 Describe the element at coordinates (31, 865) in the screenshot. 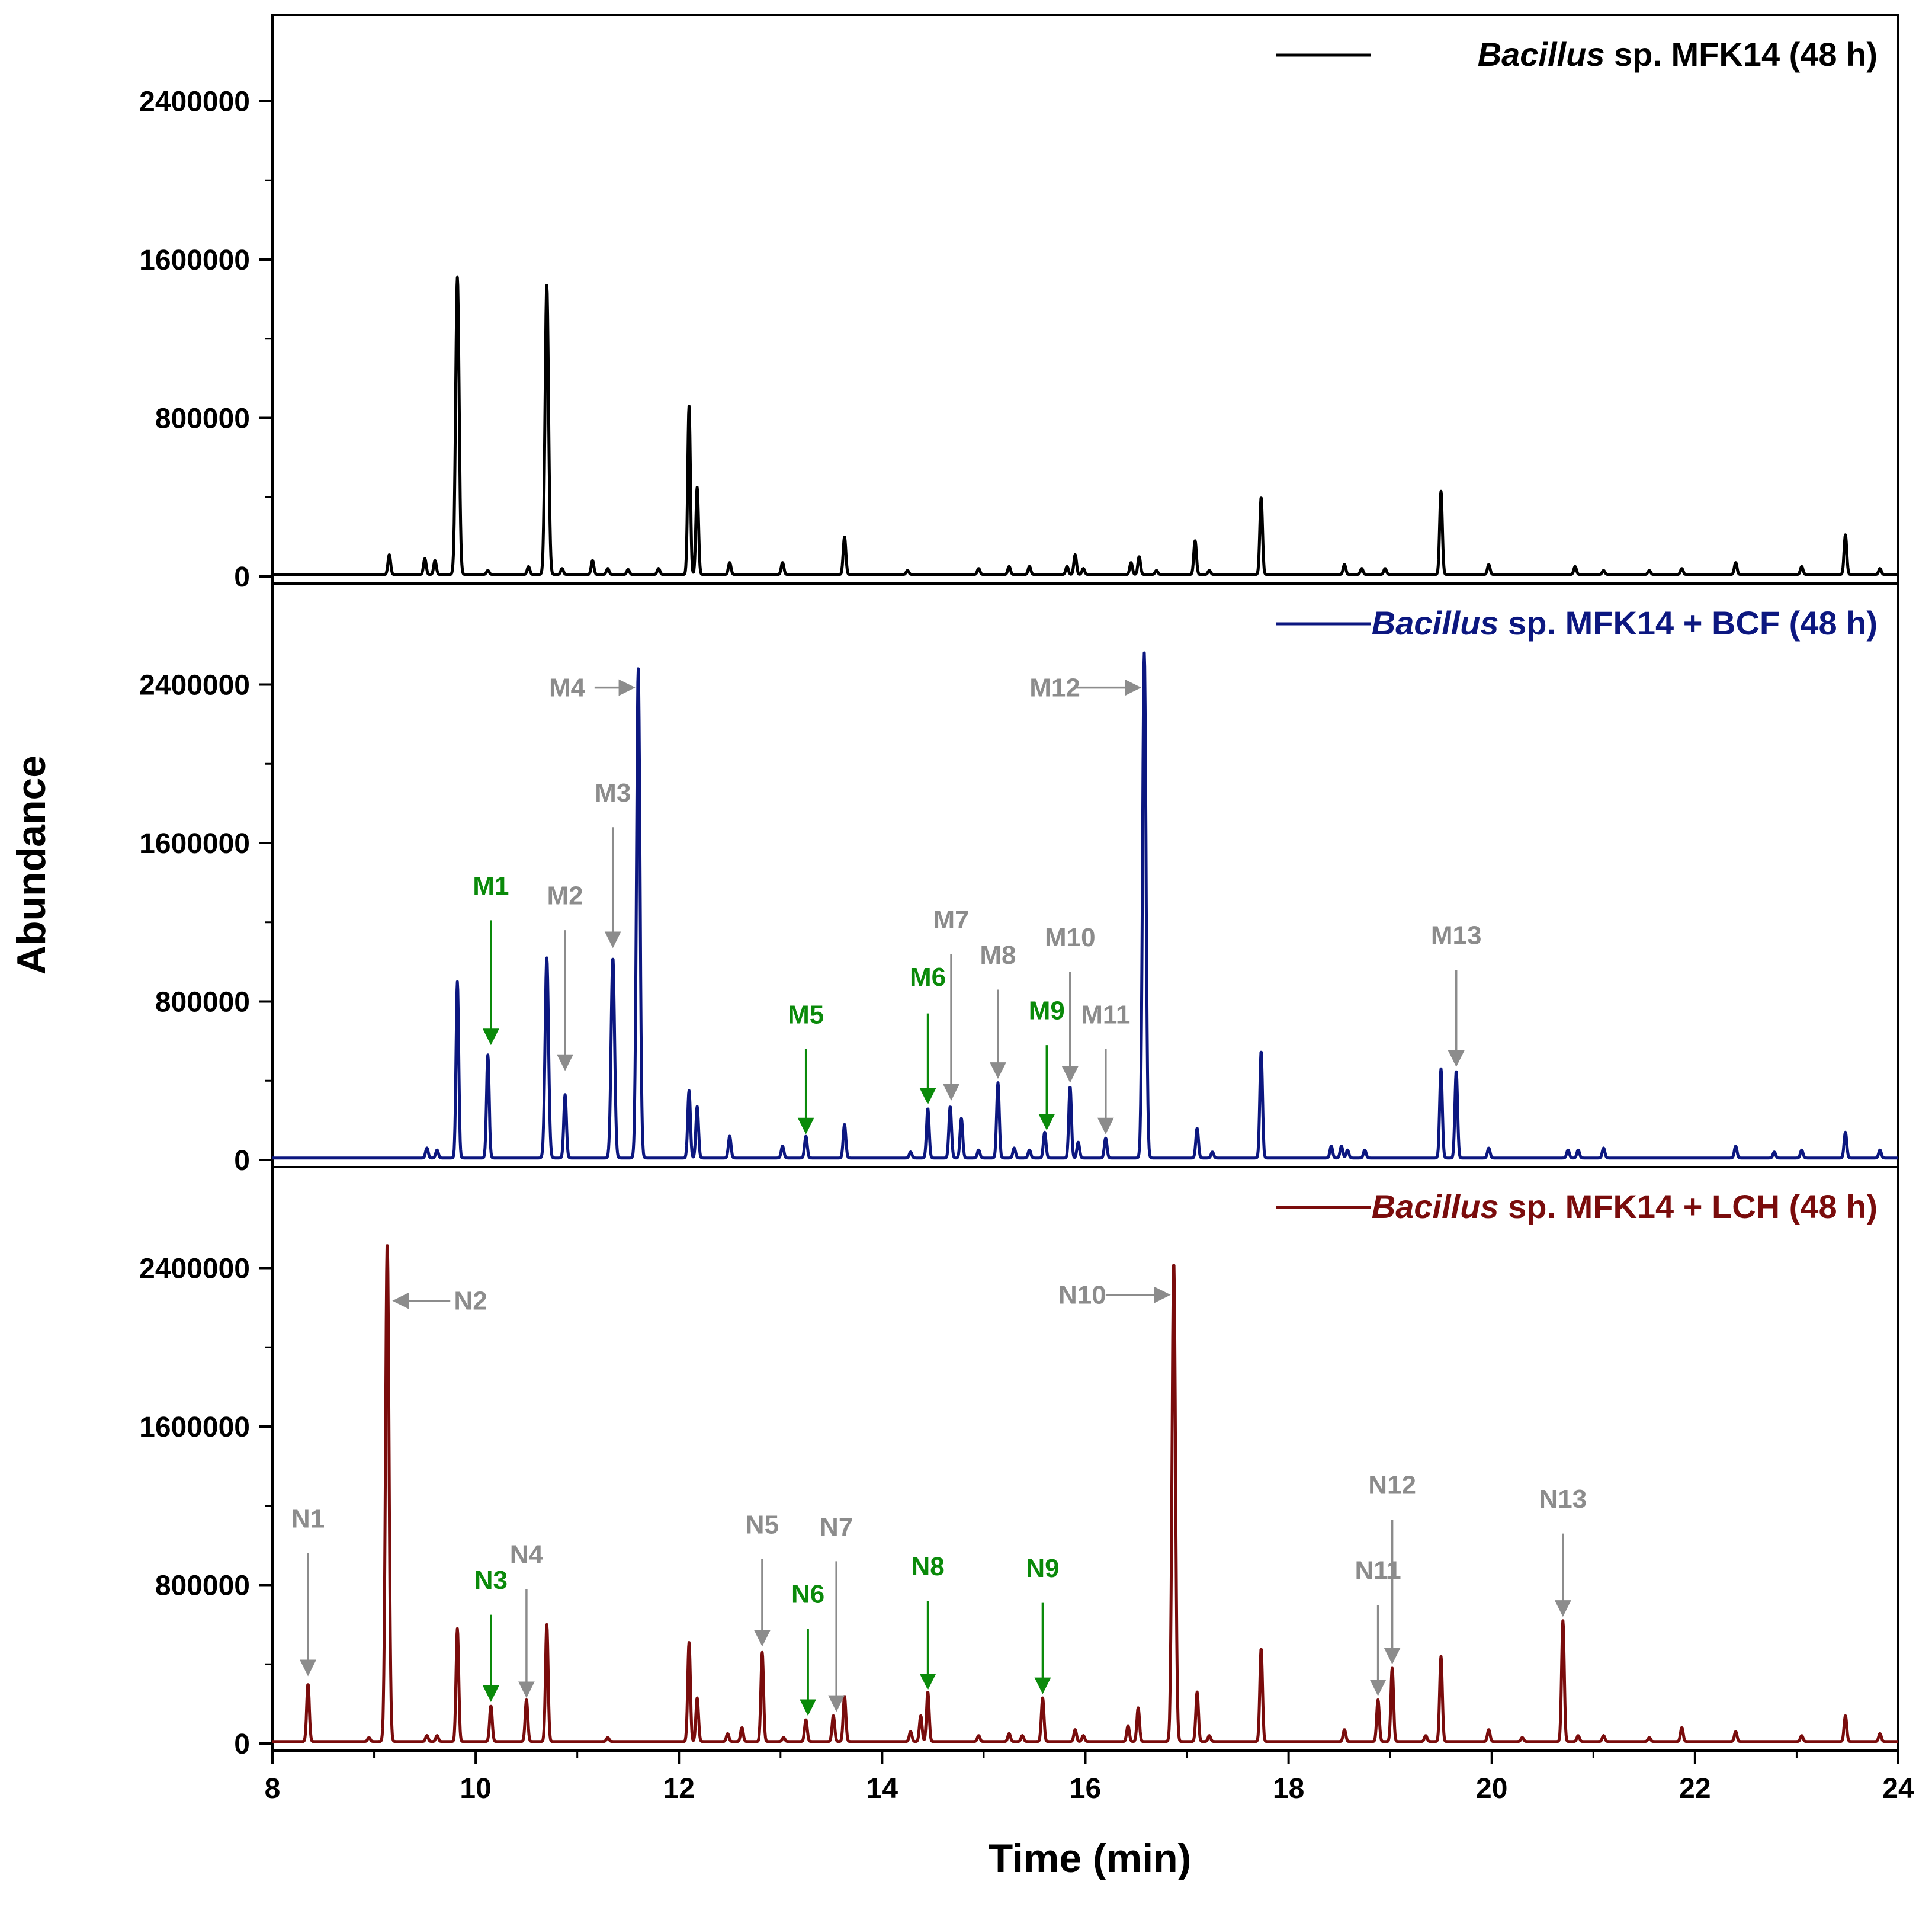

I see `y-axis-title: Abundance` at that location.